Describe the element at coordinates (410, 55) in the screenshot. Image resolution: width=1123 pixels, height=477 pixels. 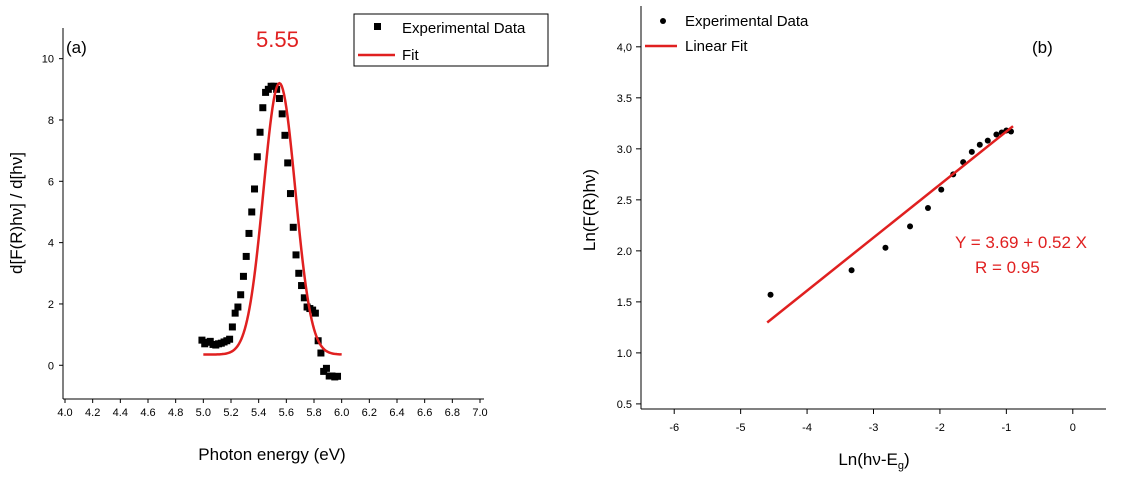
I see `panel-a-legend-label-fit: Fit` at that location.